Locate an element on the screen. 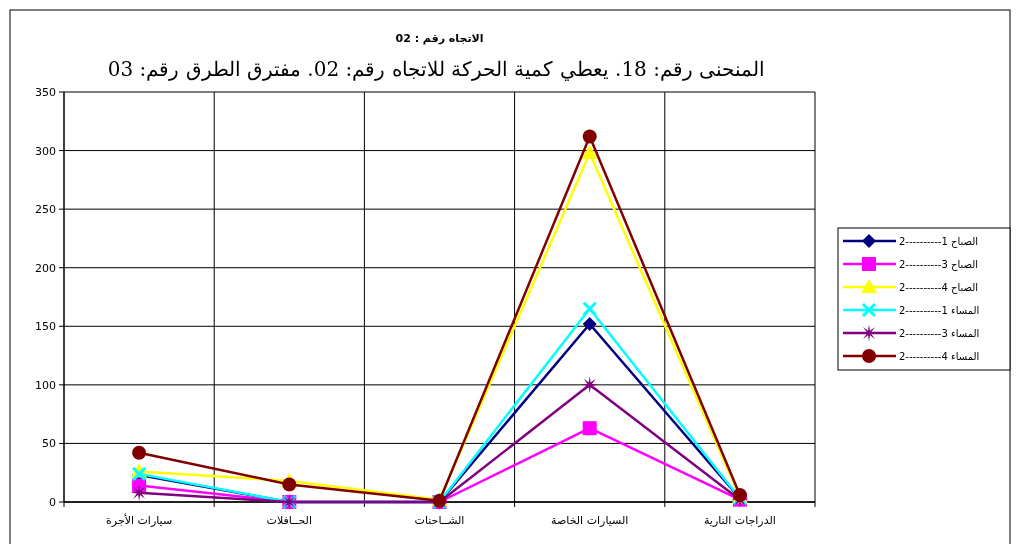 The width and height of the screenshot is (1016, 544). x-tick-label: الشــاحنات is located at coordinates (439, 520).